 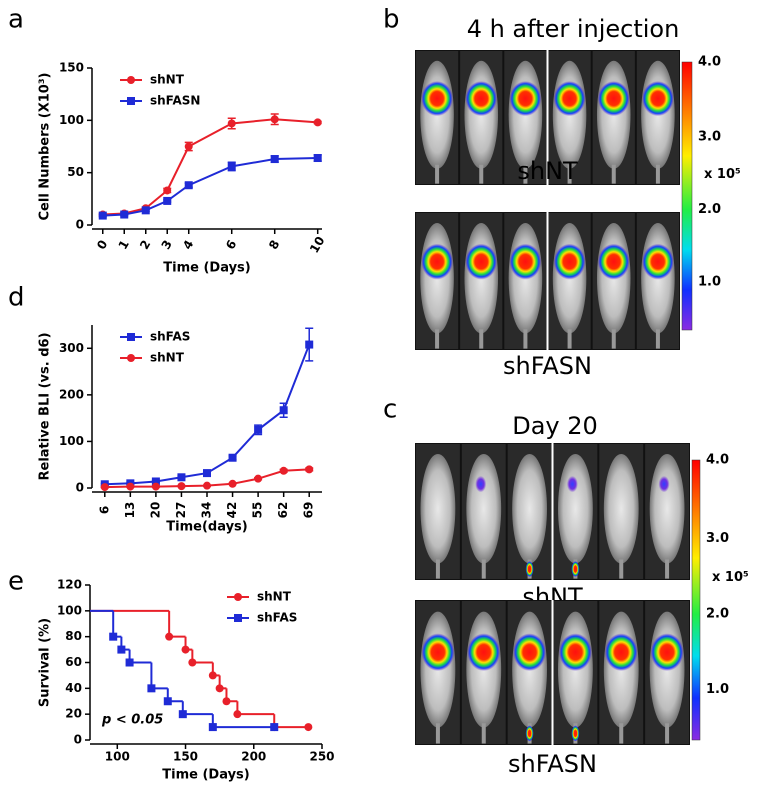 What do you see at coordinates (16, 582) in the screenshot?
I see `panel-label: e` at bounding box center [16, 582].